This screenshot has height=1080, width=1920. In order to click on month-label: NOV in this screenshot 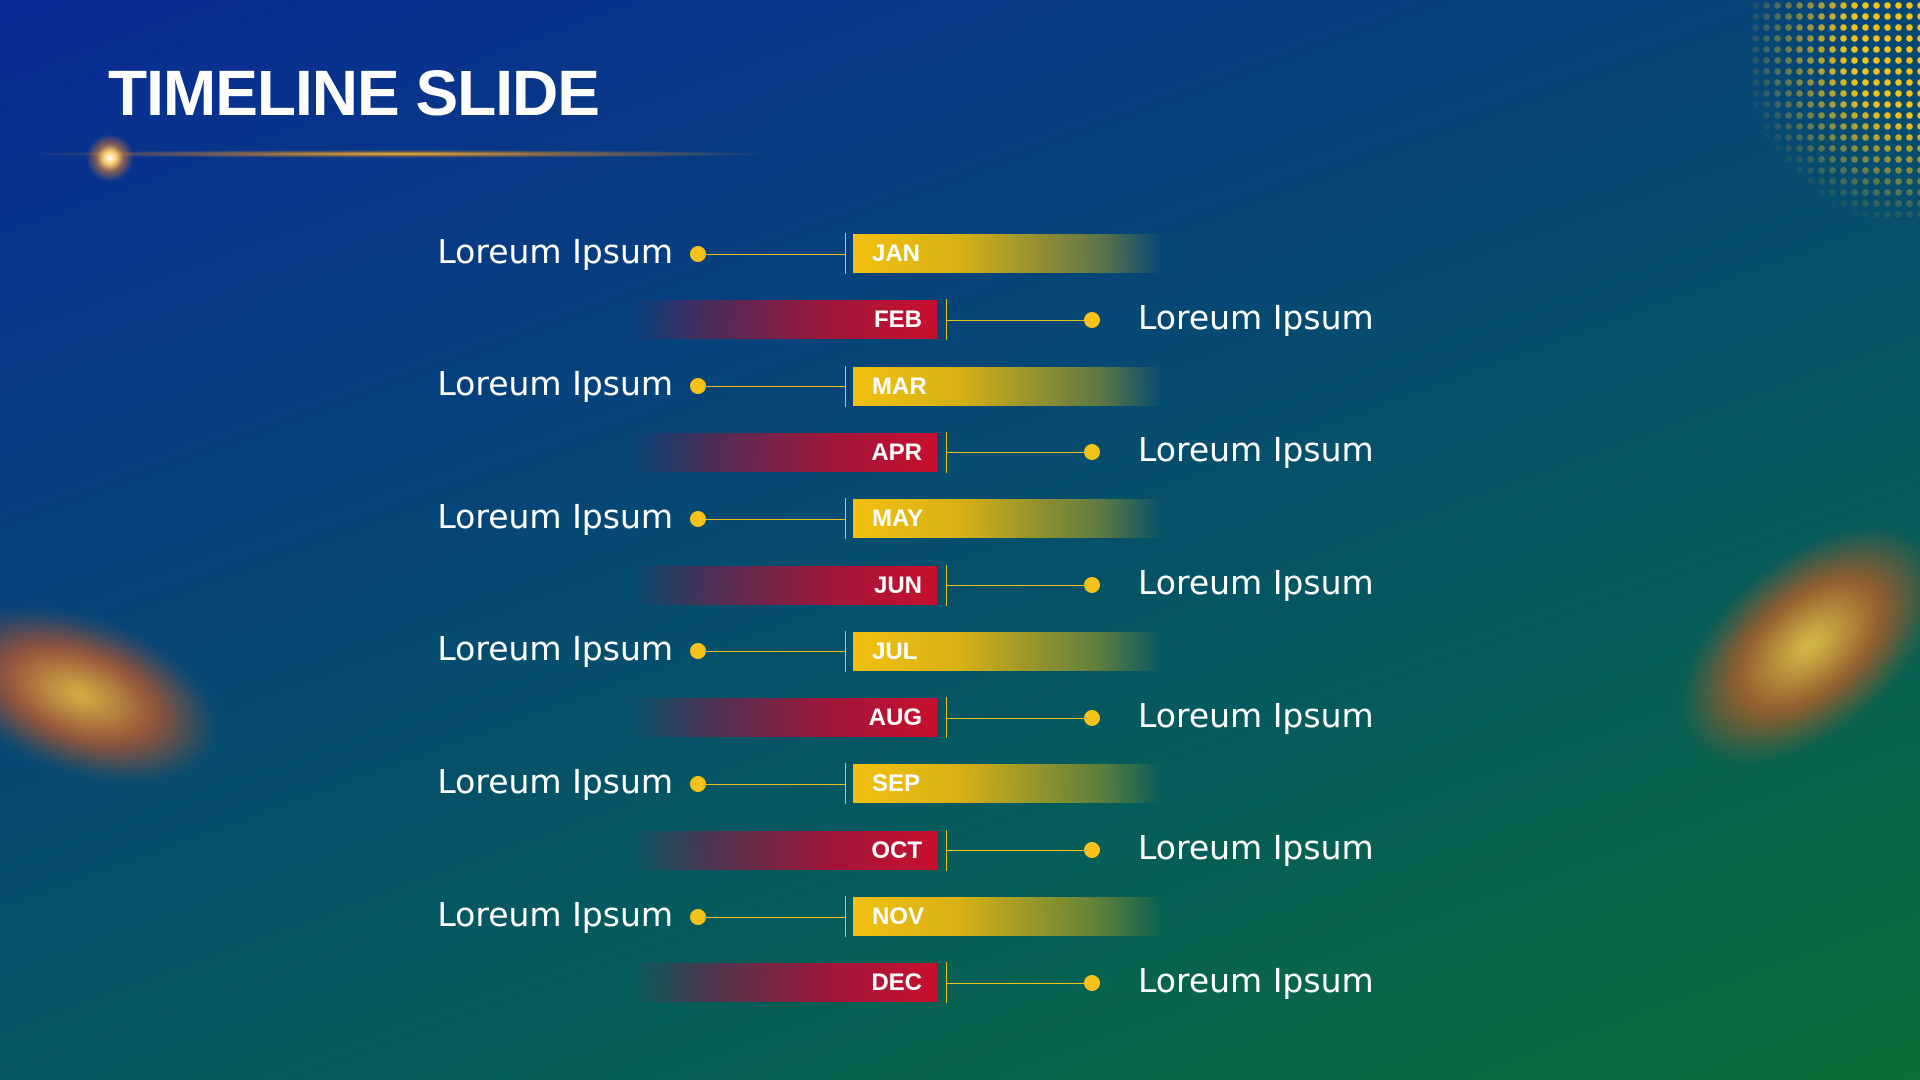, I will do `click(898, 916)`.